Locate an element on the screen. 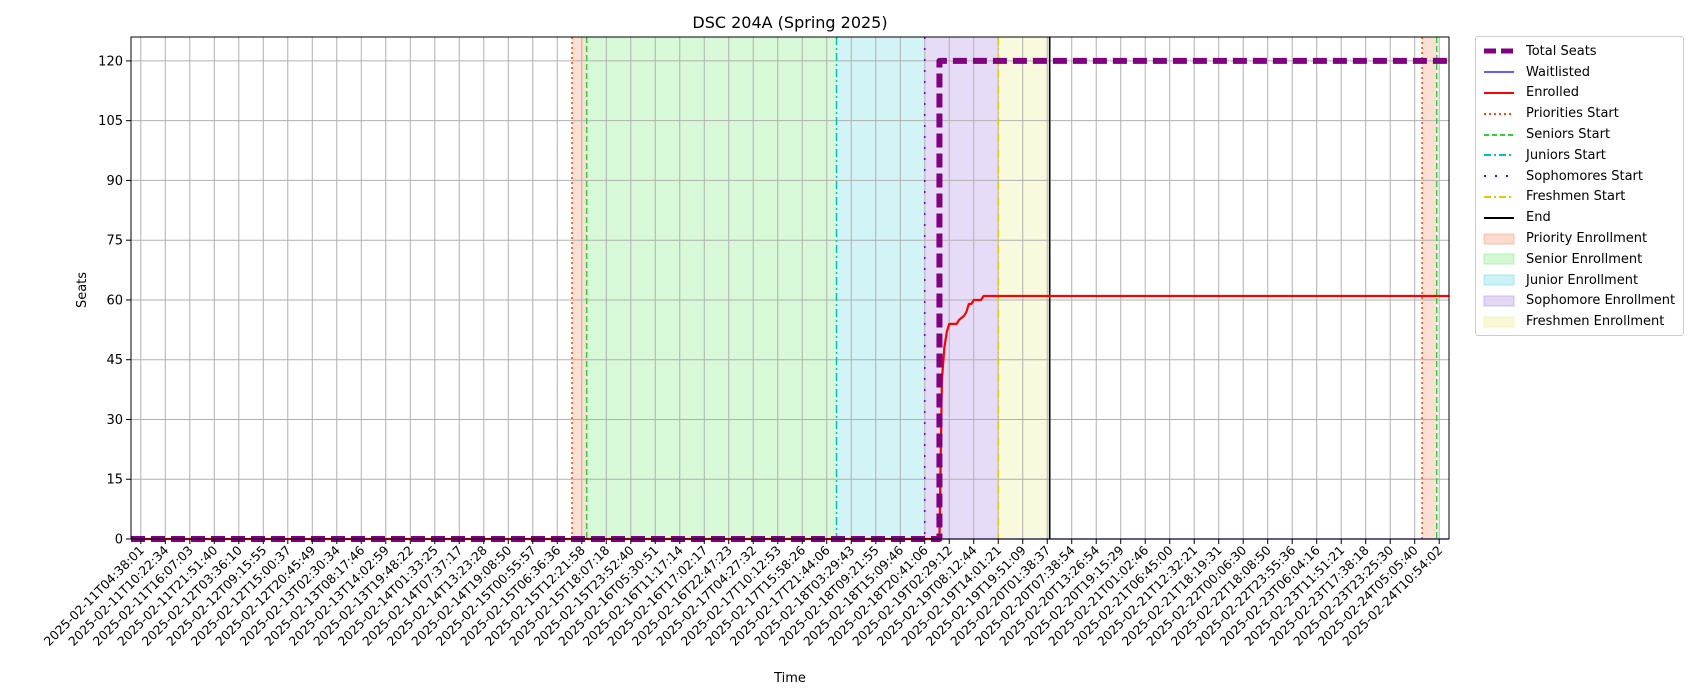 The width and height of the screenshot is (1700, 700). legend-label: Waitlisted is located at coordinates (1558, 72).